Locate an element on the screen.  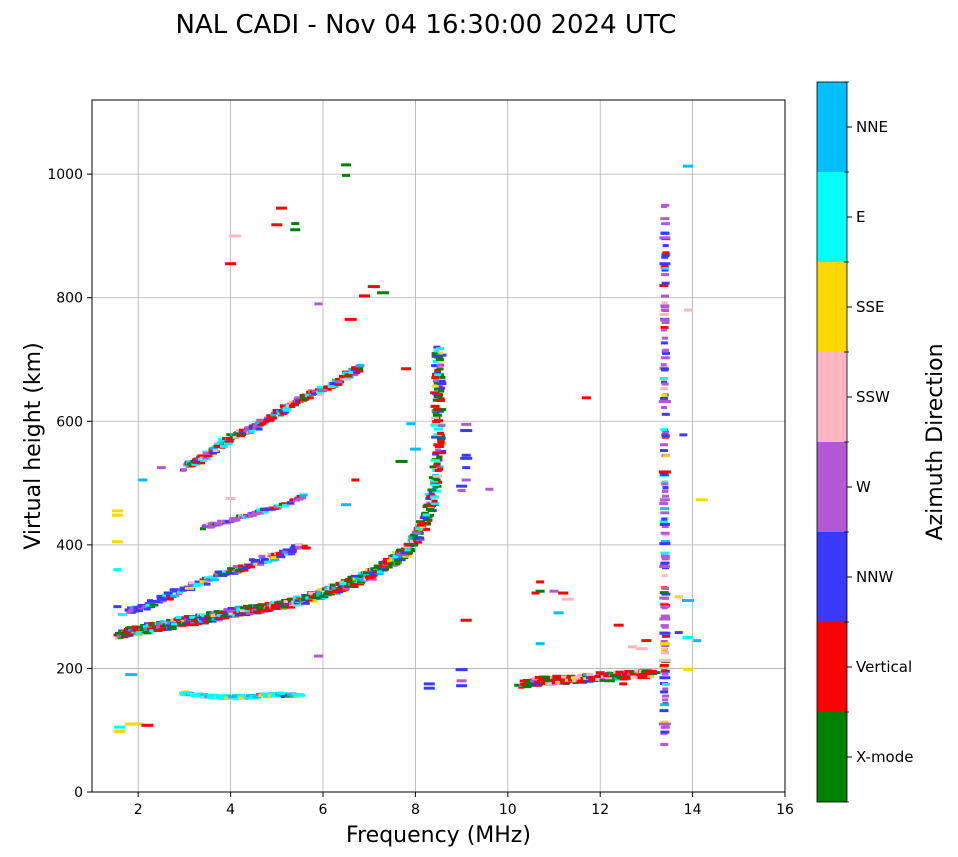
colorbar-tick-label: W is located at coordinates (863, 487).